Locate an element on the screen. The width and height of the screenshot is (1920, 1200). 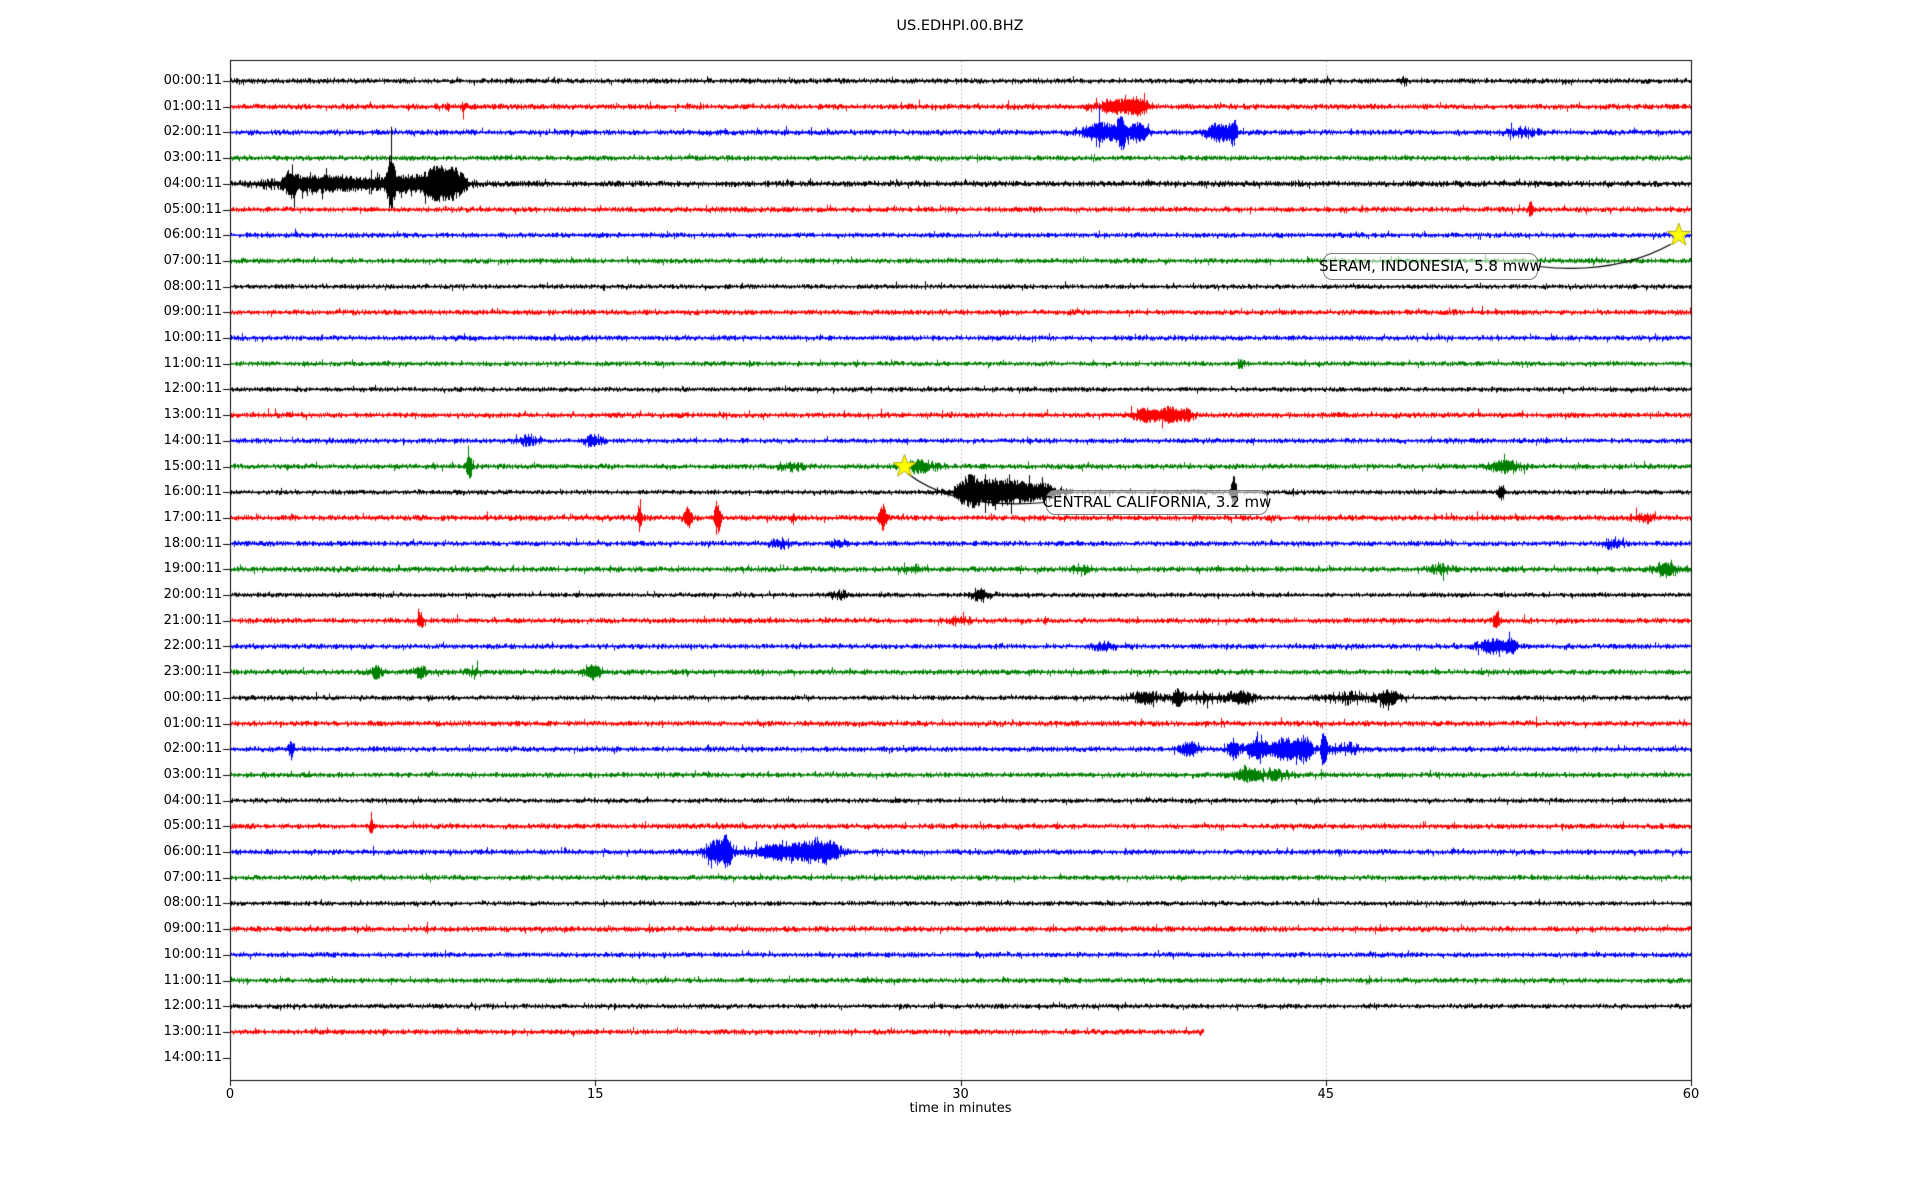
row-time-label: 23:00:11 is located at coordinates (192, 672).